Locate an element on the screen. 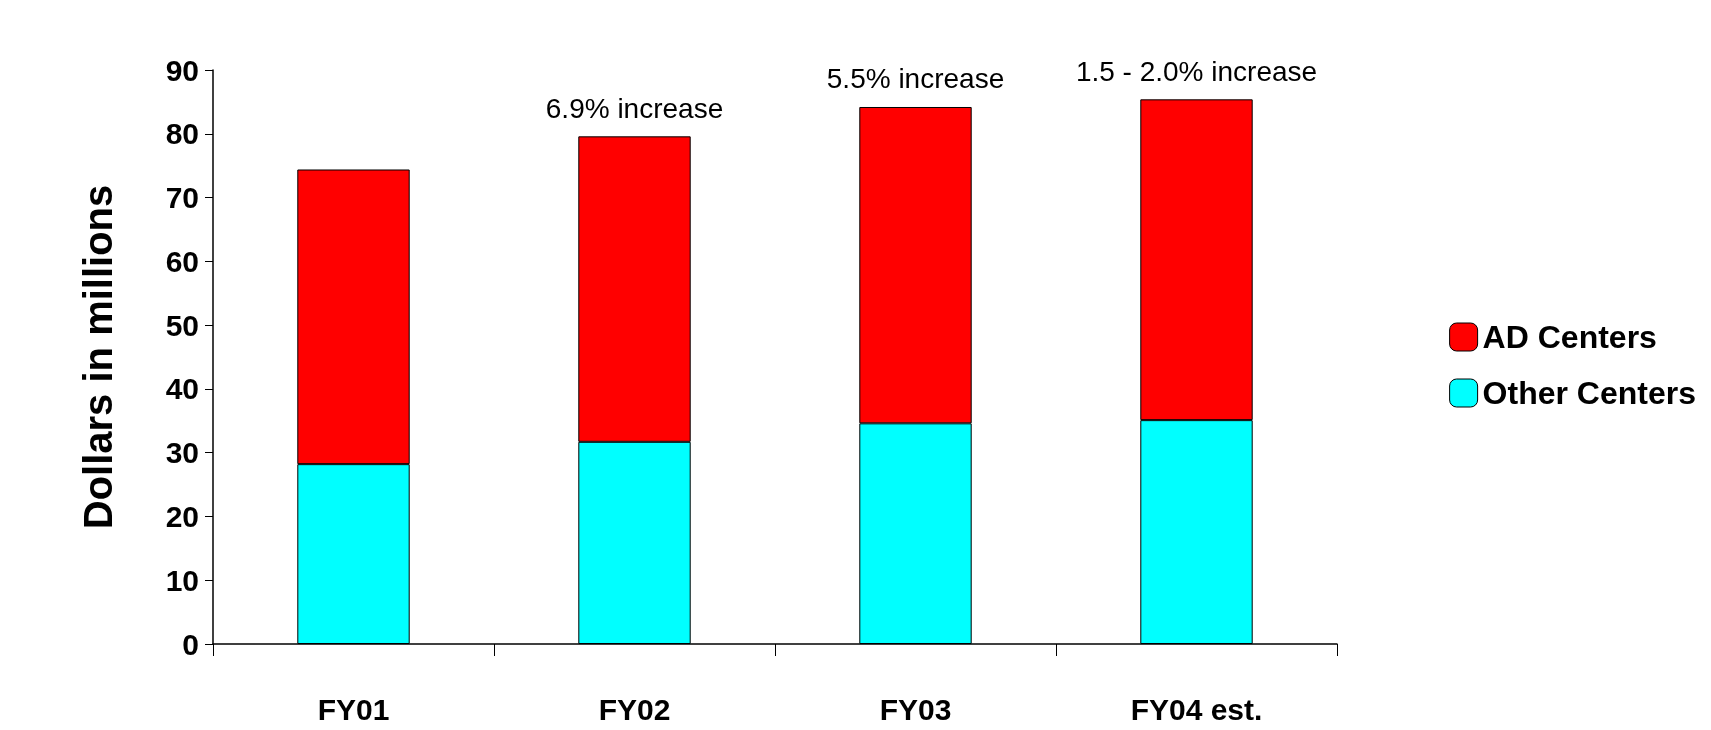  y-tick-label: 70 is located at coordinates (182, 198).